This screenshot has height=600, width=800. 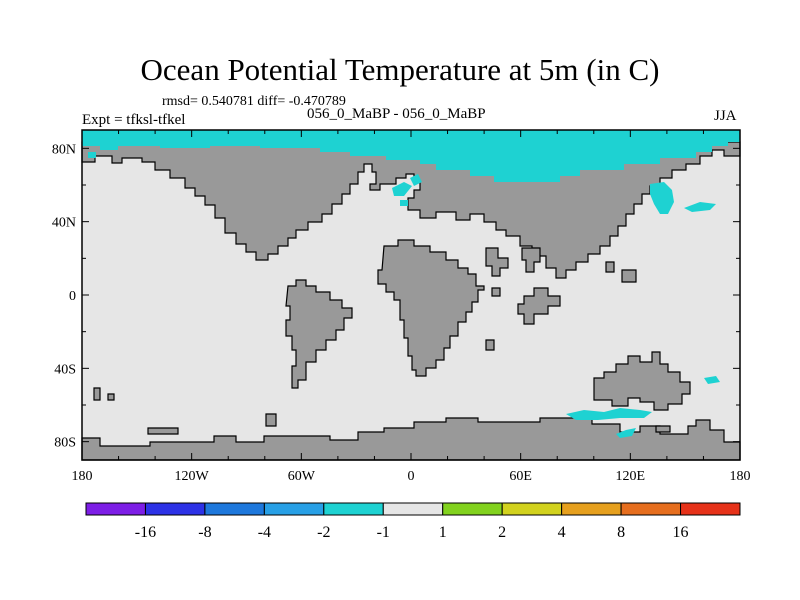 What do you see at coordinates (302, 476) in the screenshot?
I see `x-tick-label: 60W` at bounding box center [302, 476].